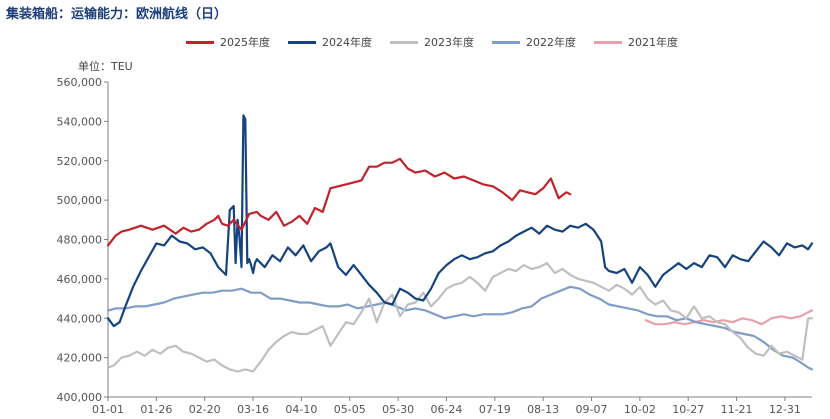  Describe the element at coordinates (80, 161) in the screenshot. I see `y-tick-label: 520,000` at that location.